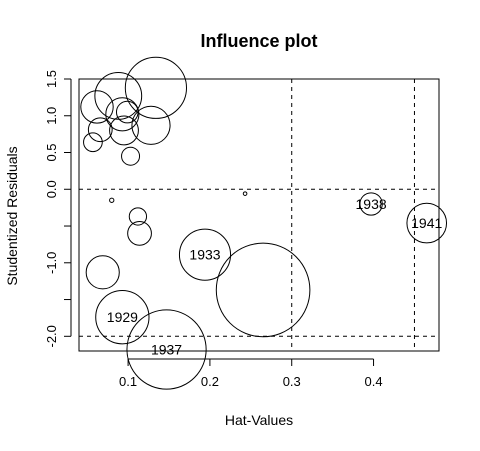  What do you see at coordinates (12, 215) in the screenshot?
I see `y-axis-label: Studentized Residuals` at bounding box center [12, 215].